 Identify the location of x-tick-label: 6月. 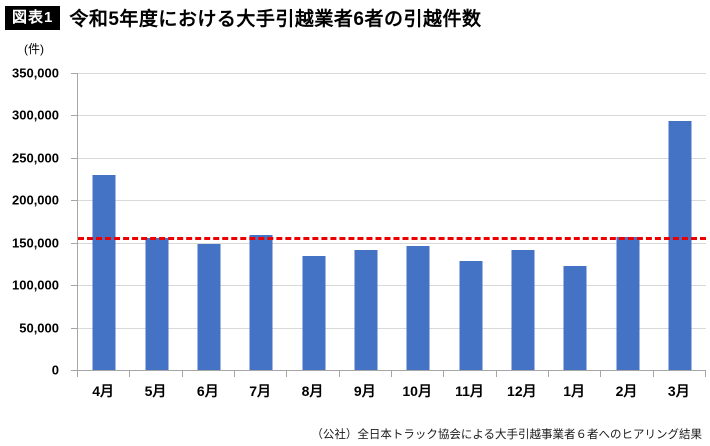
(207, 391).